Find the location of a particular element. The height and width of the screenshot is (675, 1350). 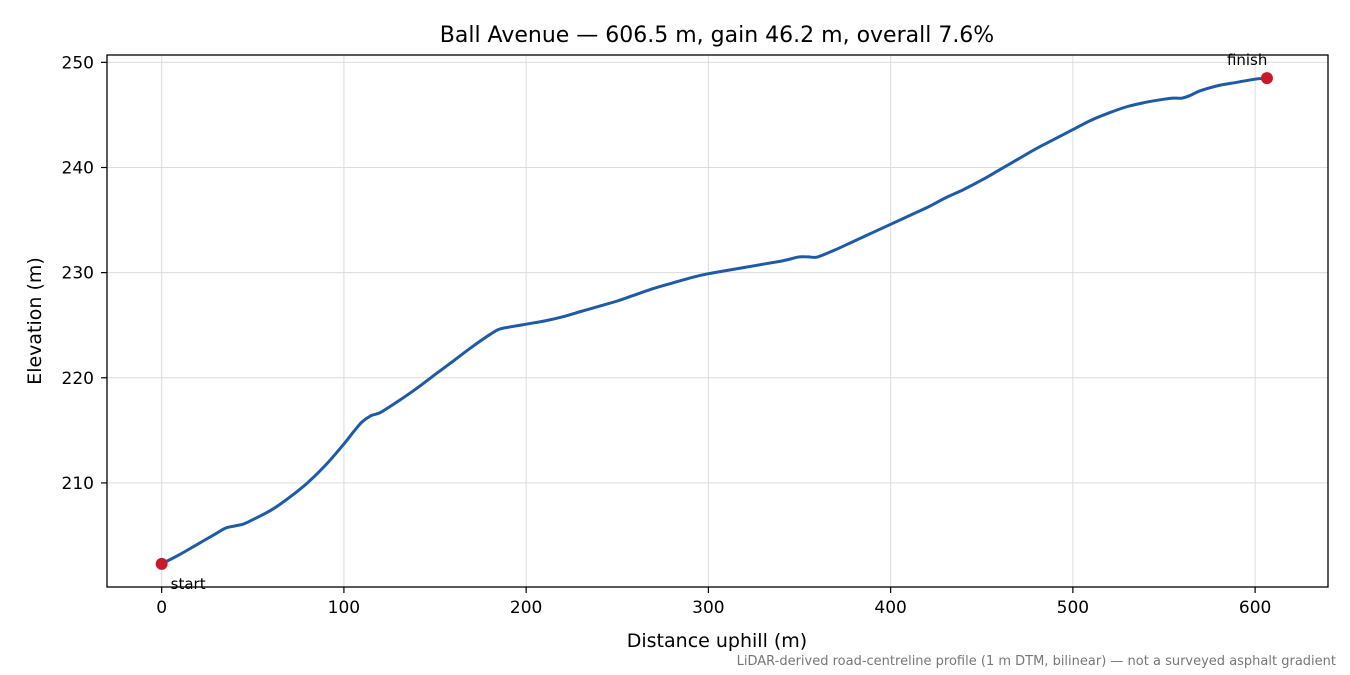

start-marker is located at coordinates (161, 563).